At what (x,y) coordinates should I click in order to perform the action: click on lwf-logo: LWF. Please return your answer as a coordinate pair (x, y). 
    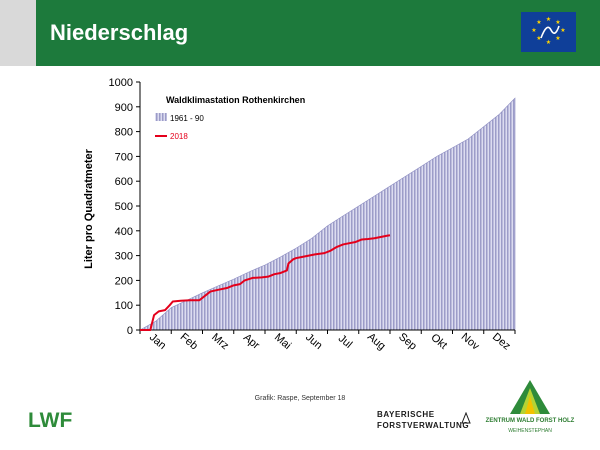
    Looking at the image, I should click on (53, 420).